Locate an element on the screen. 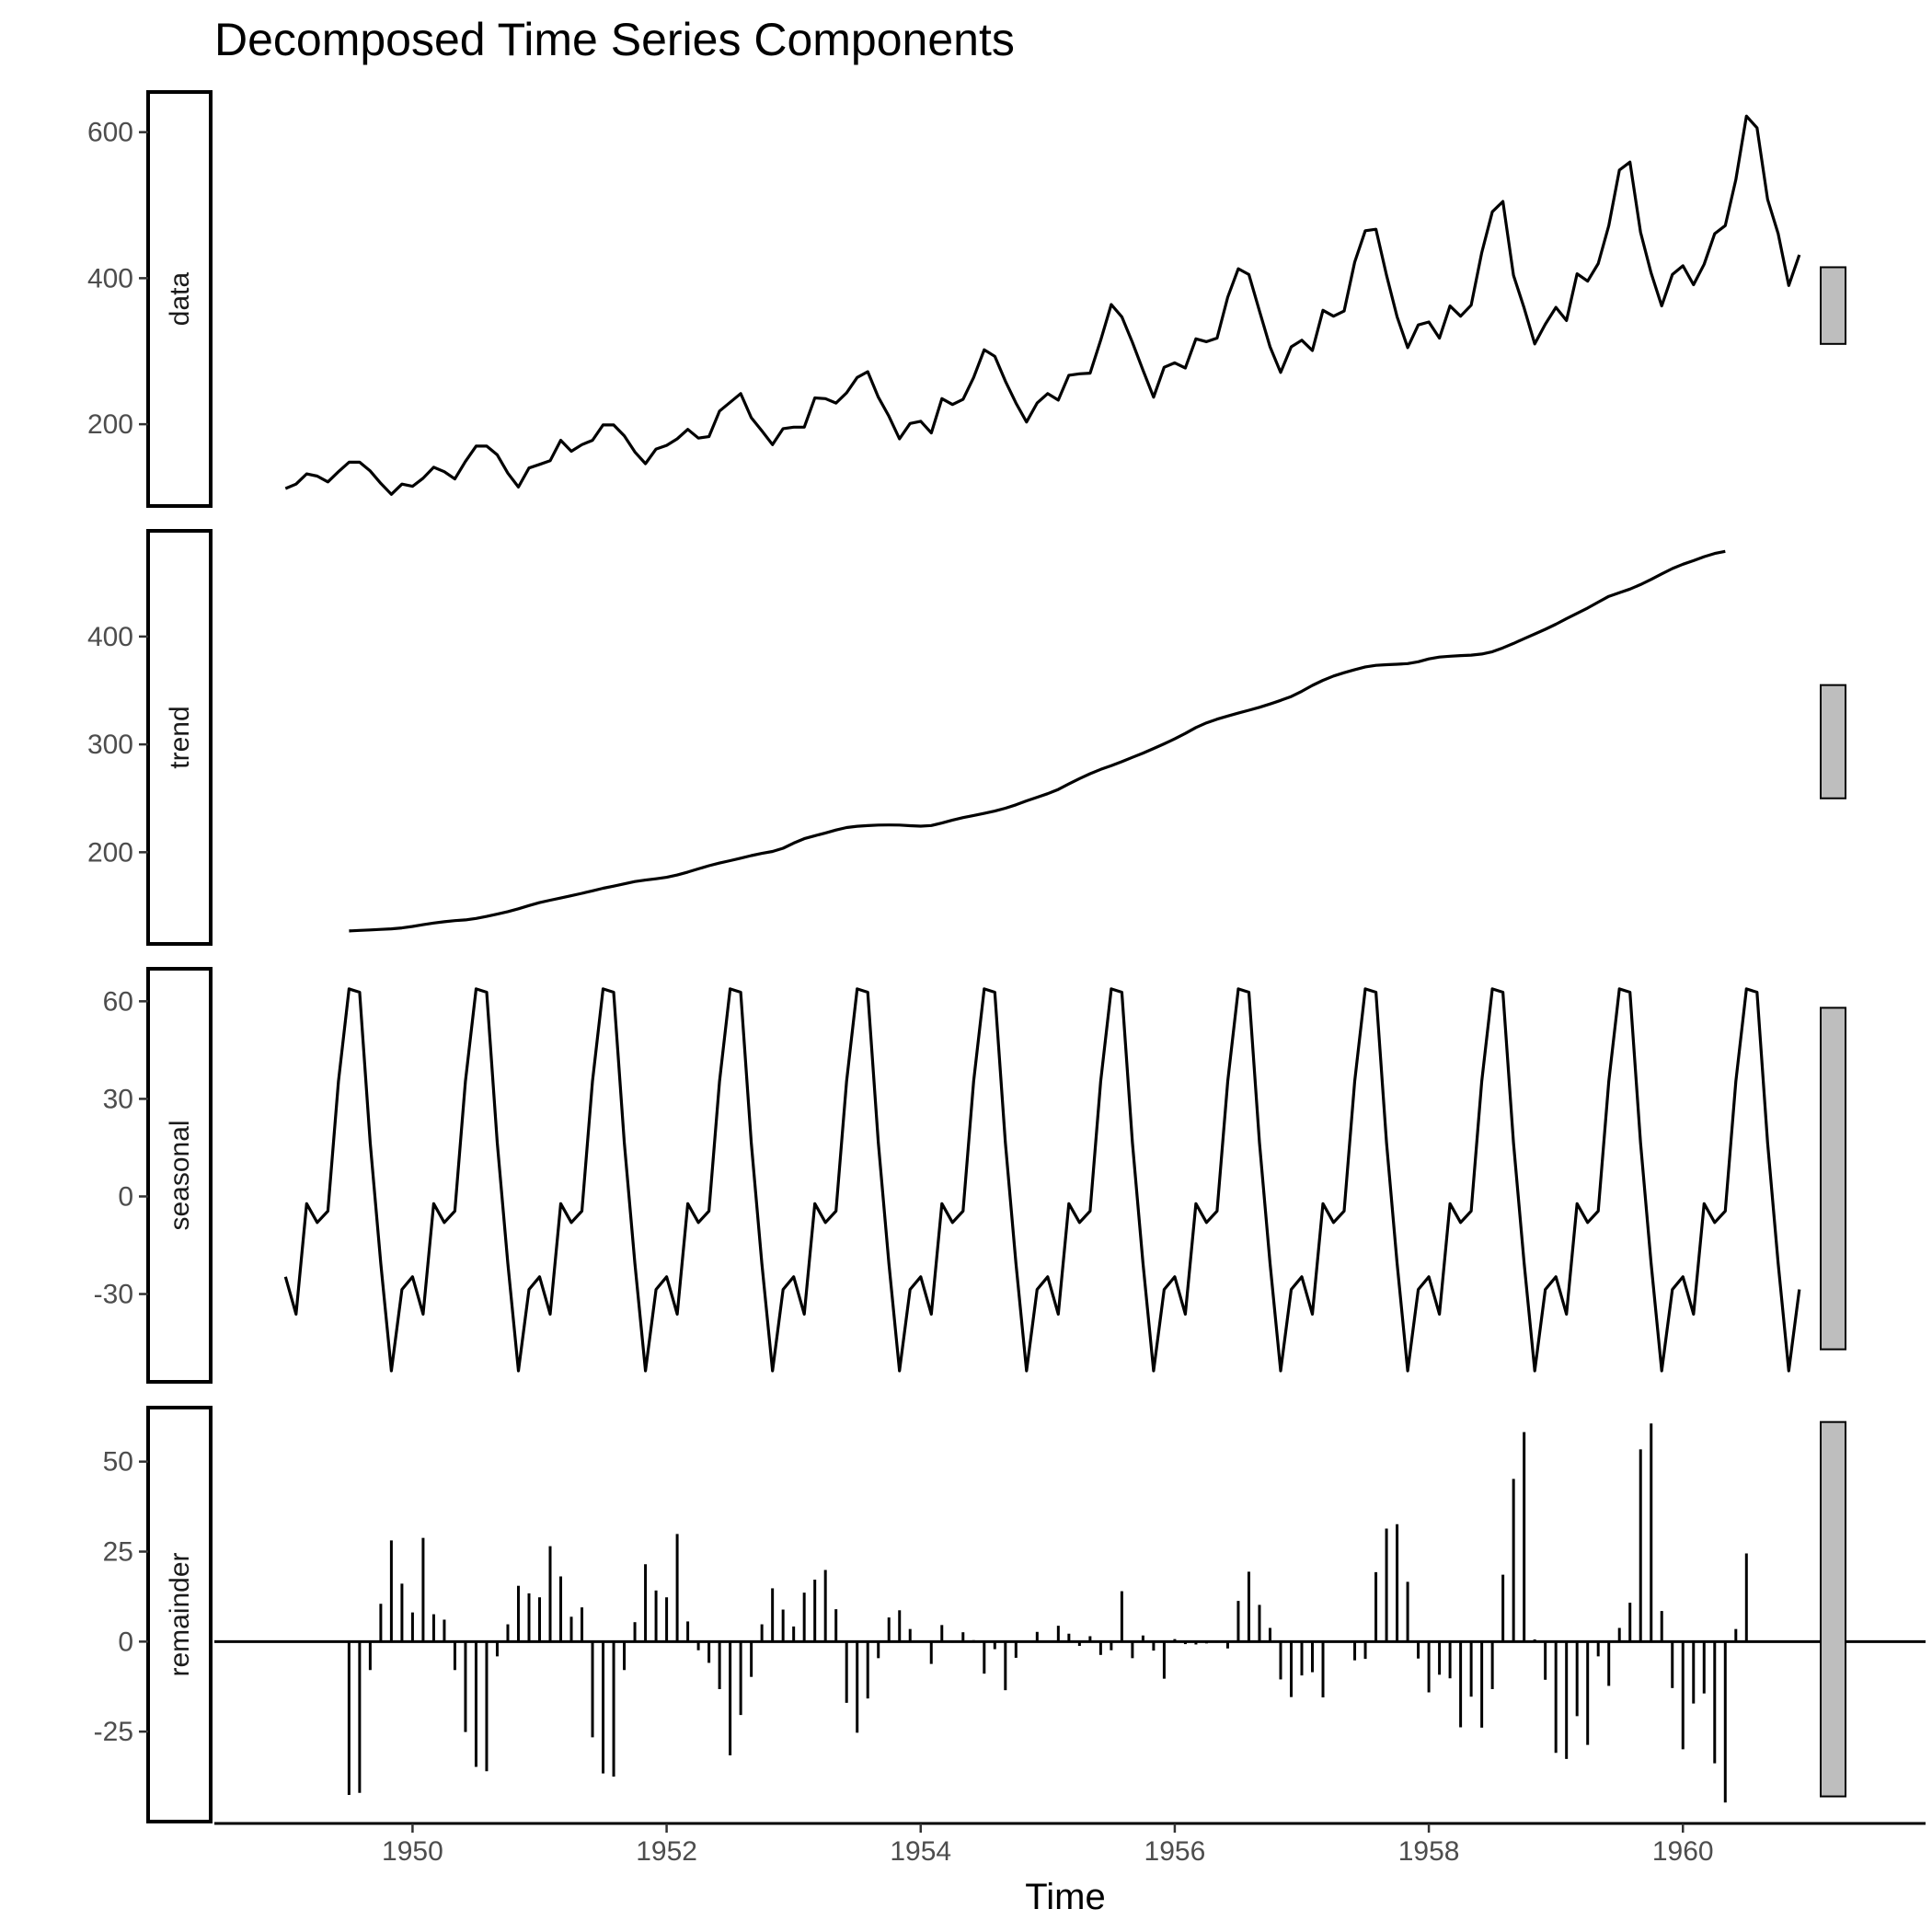 This screenshot has width=1932, height=1932. strip-label-remainder: remainder is located at coordinates (180, 1614).